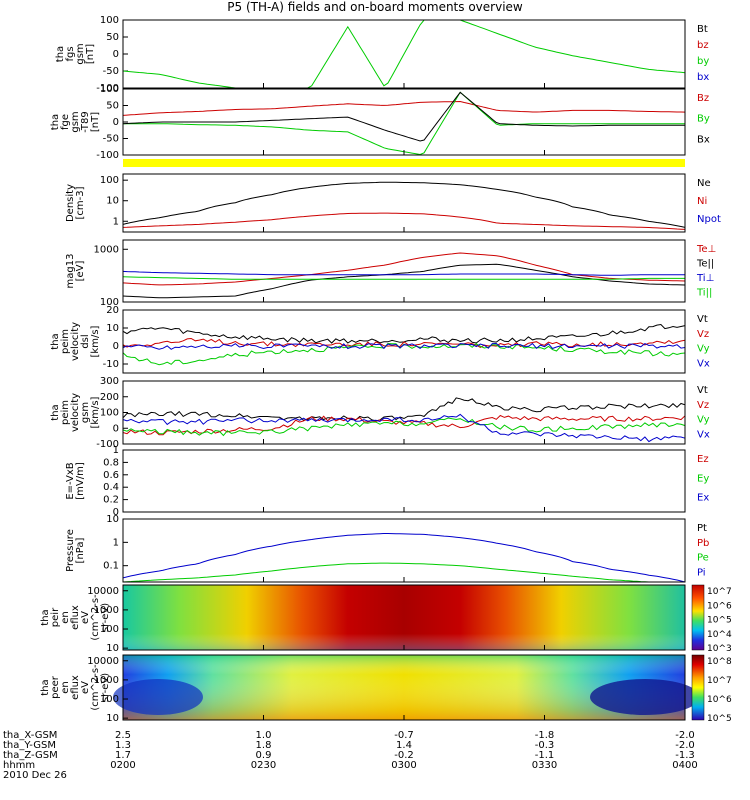 This screenshot has height=800, width=750. Describe the element at coordinates (111, 500) in the screenshot. I see `y-tick-label: 0.2` at that location.